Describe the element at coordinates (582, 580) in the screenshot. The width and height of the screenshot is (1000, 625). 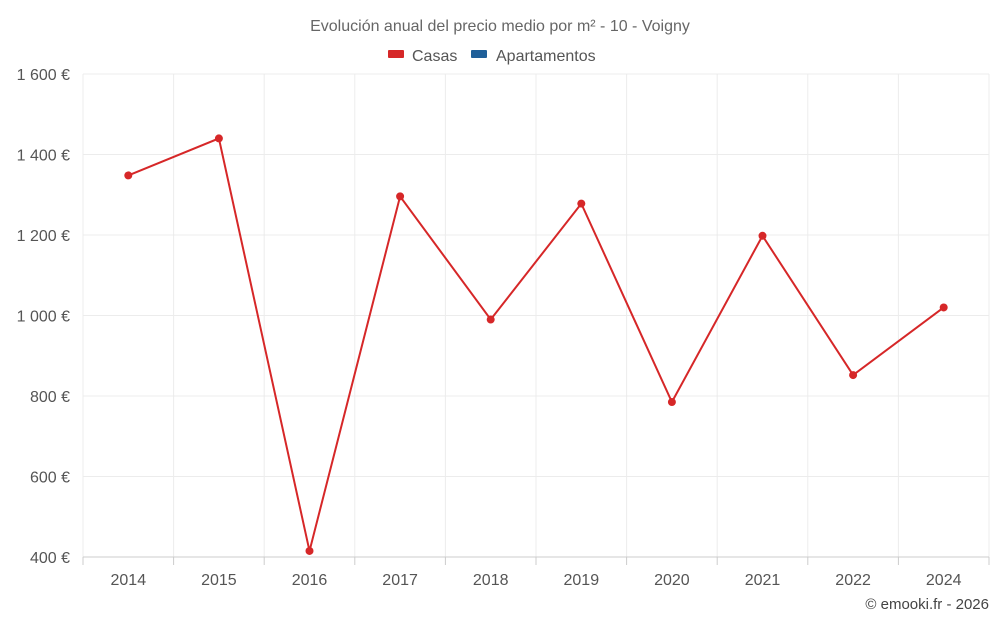
I see `x-tick-label: 2019` at that location.